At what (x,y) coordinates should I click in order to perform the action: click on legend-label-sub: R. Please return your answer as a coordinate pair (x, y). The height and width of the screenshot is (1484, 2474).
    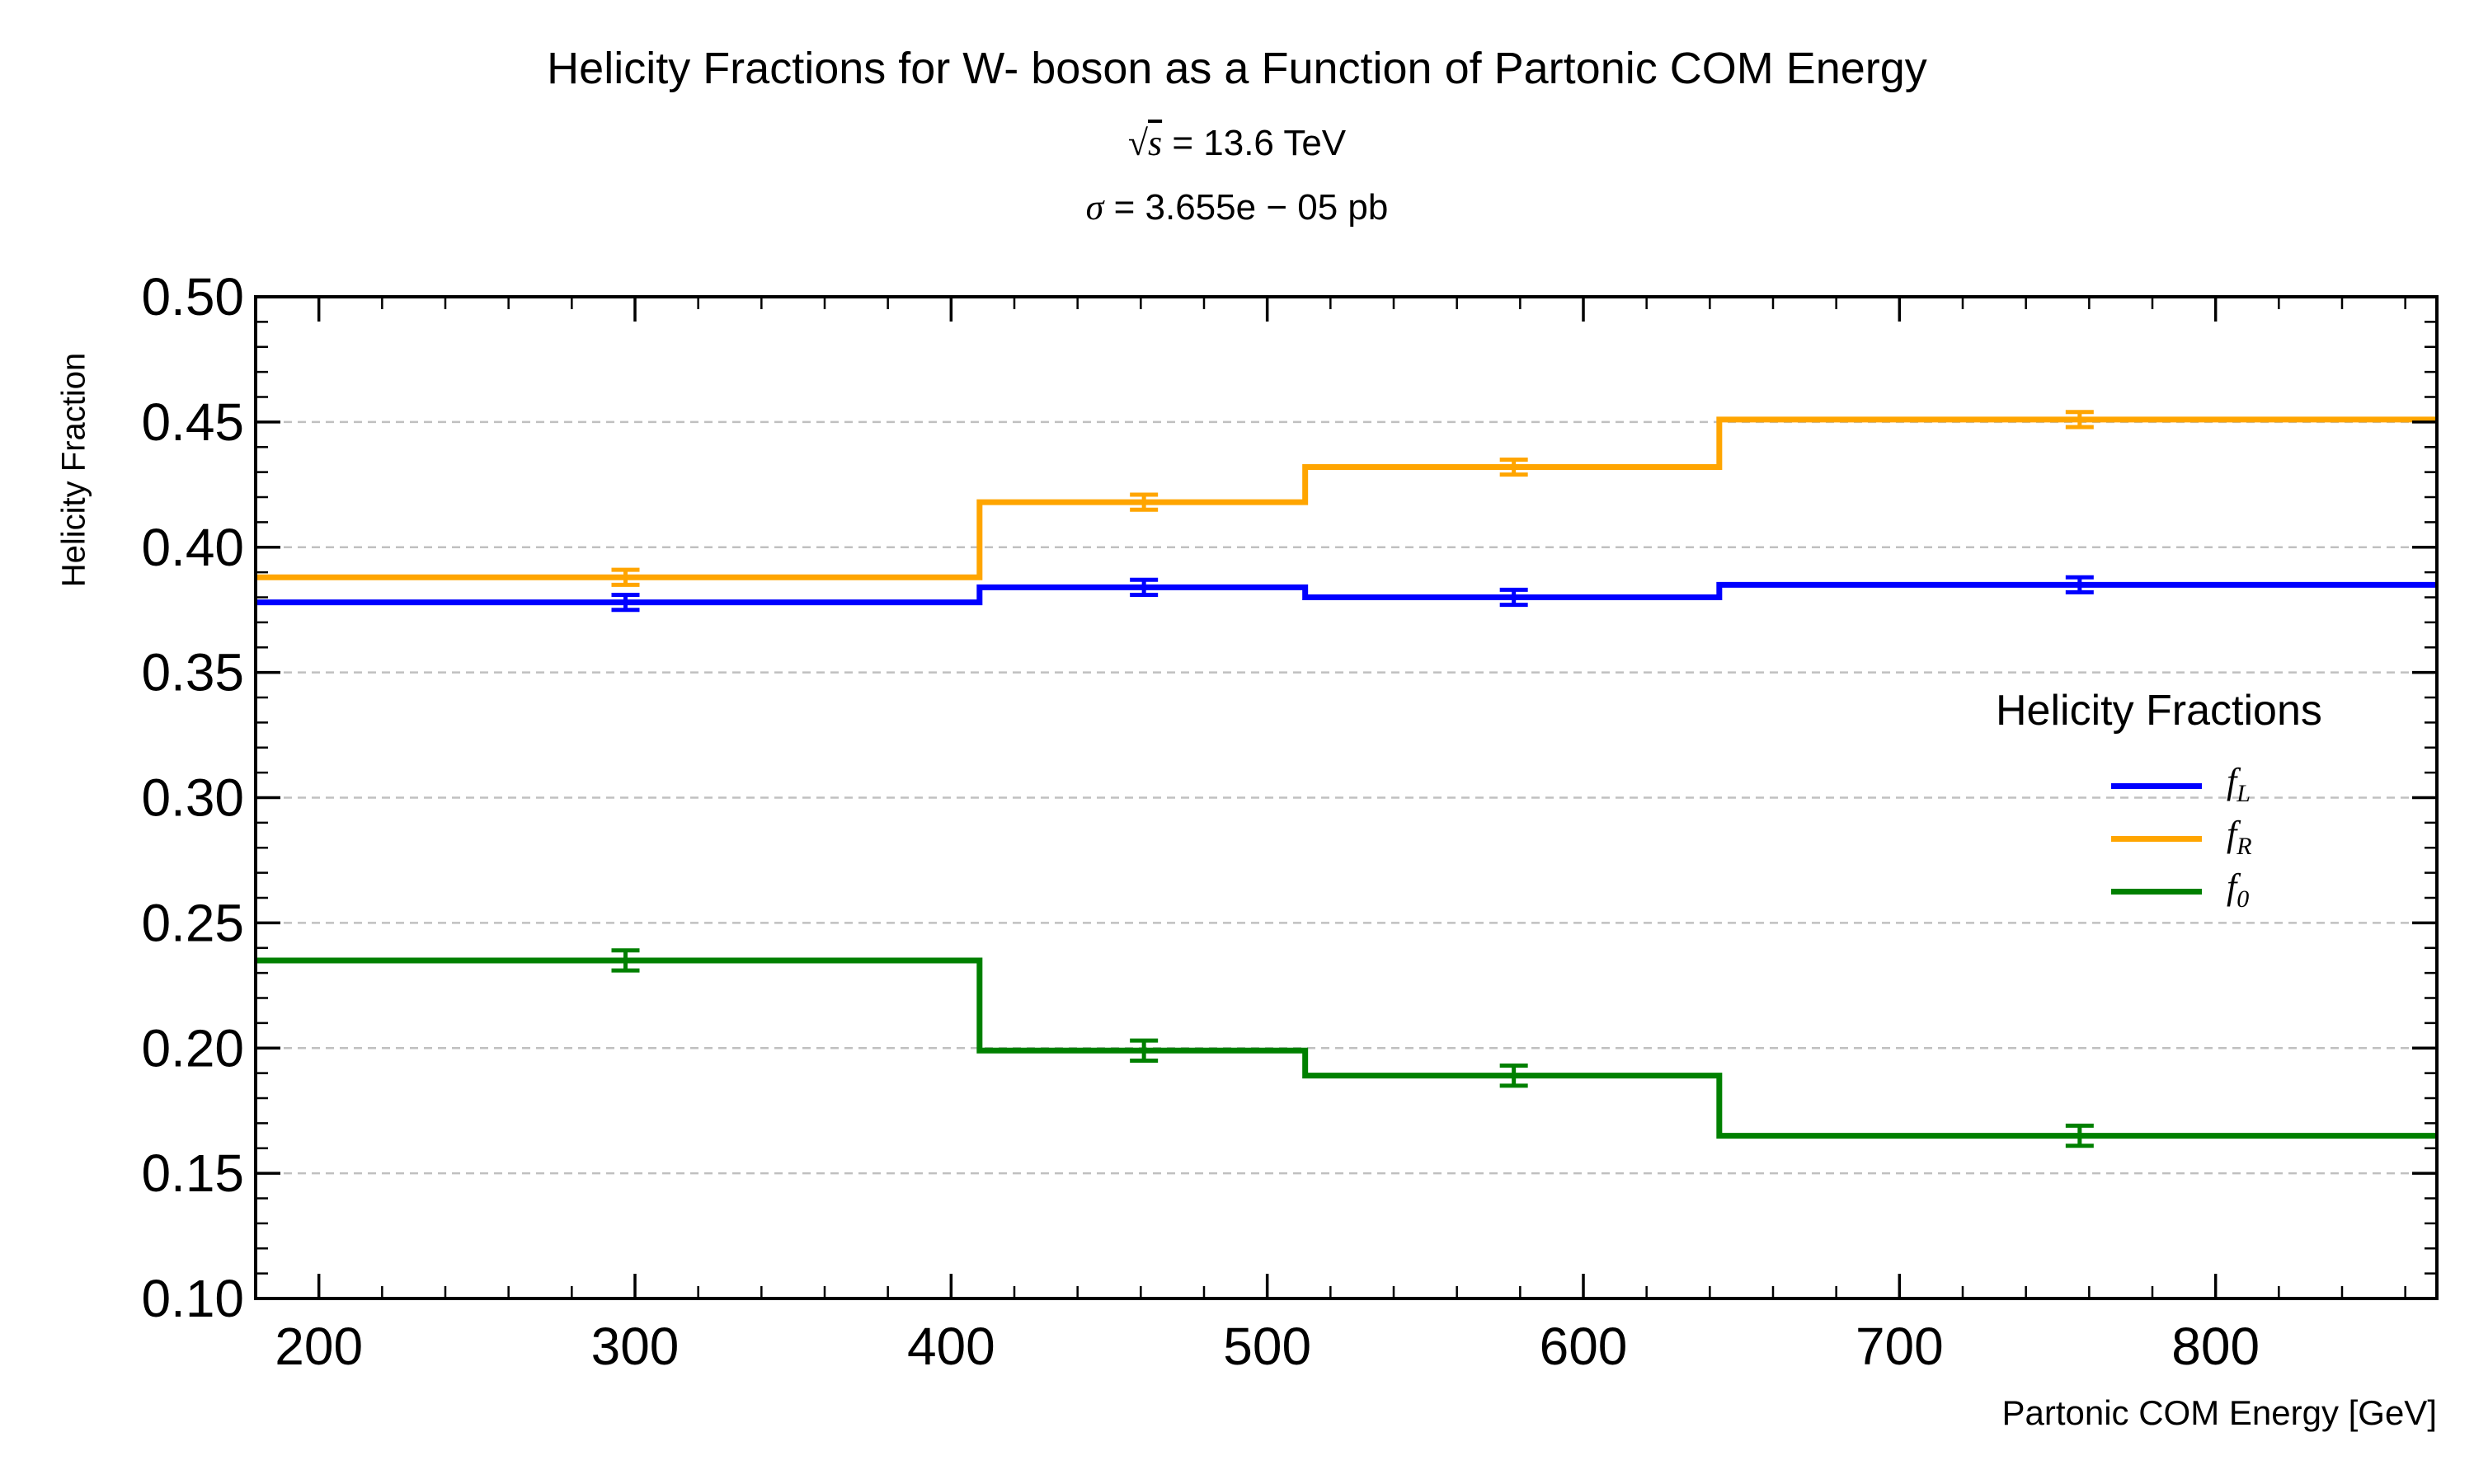
    Looking at the image, I should click on (2244, 846).